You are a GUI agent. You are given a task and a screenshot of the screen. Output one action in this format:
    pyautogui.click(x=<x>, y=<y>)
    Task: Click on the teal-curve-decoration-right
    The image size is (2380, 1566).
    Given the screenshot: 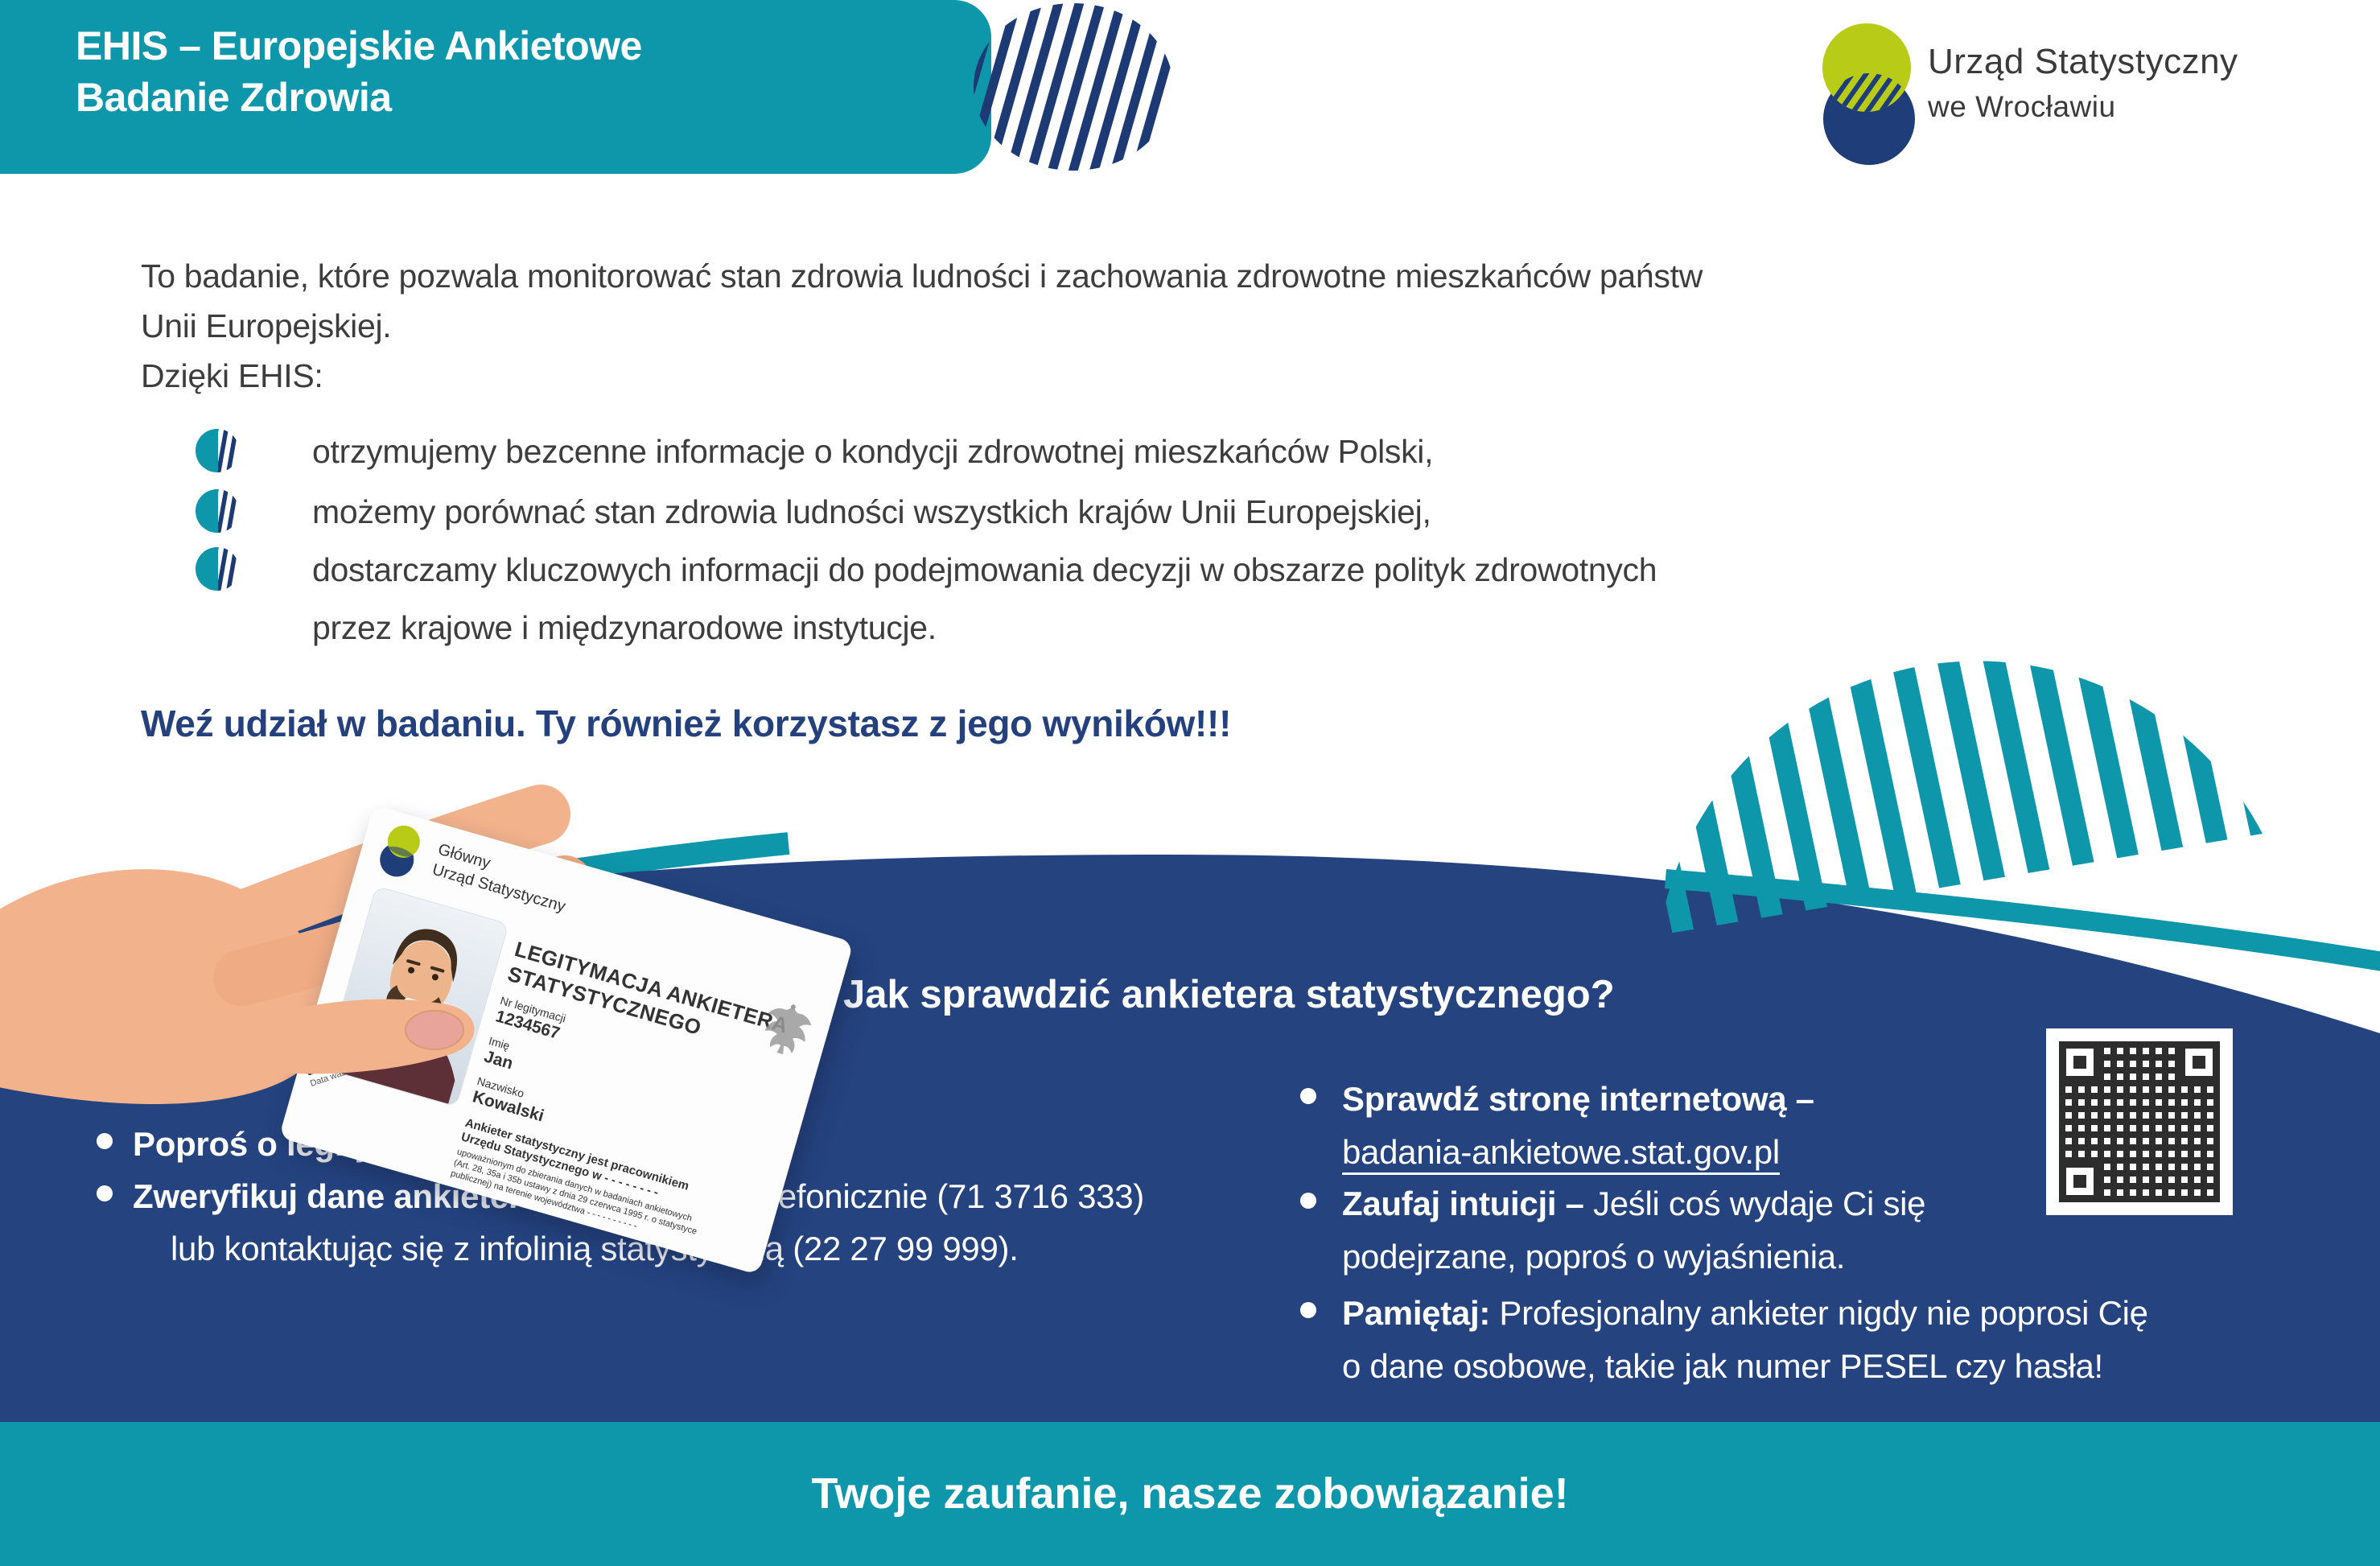 What is the action you would take?
    pyautogui.click(x=2022, y=920)
    